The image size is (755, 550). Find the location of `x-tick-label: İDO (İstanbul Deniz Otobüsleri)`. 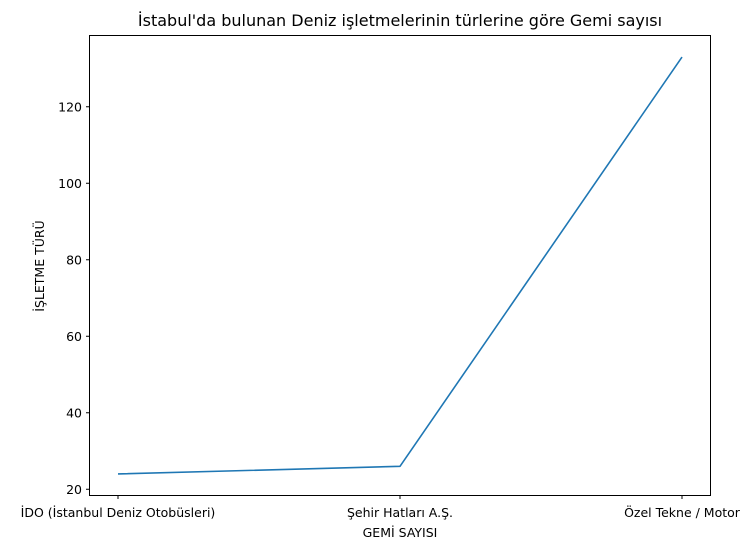

x-tick-label: İDO (İstanbul Deniz Otobüsleri) is located at coordinates (118, 512).